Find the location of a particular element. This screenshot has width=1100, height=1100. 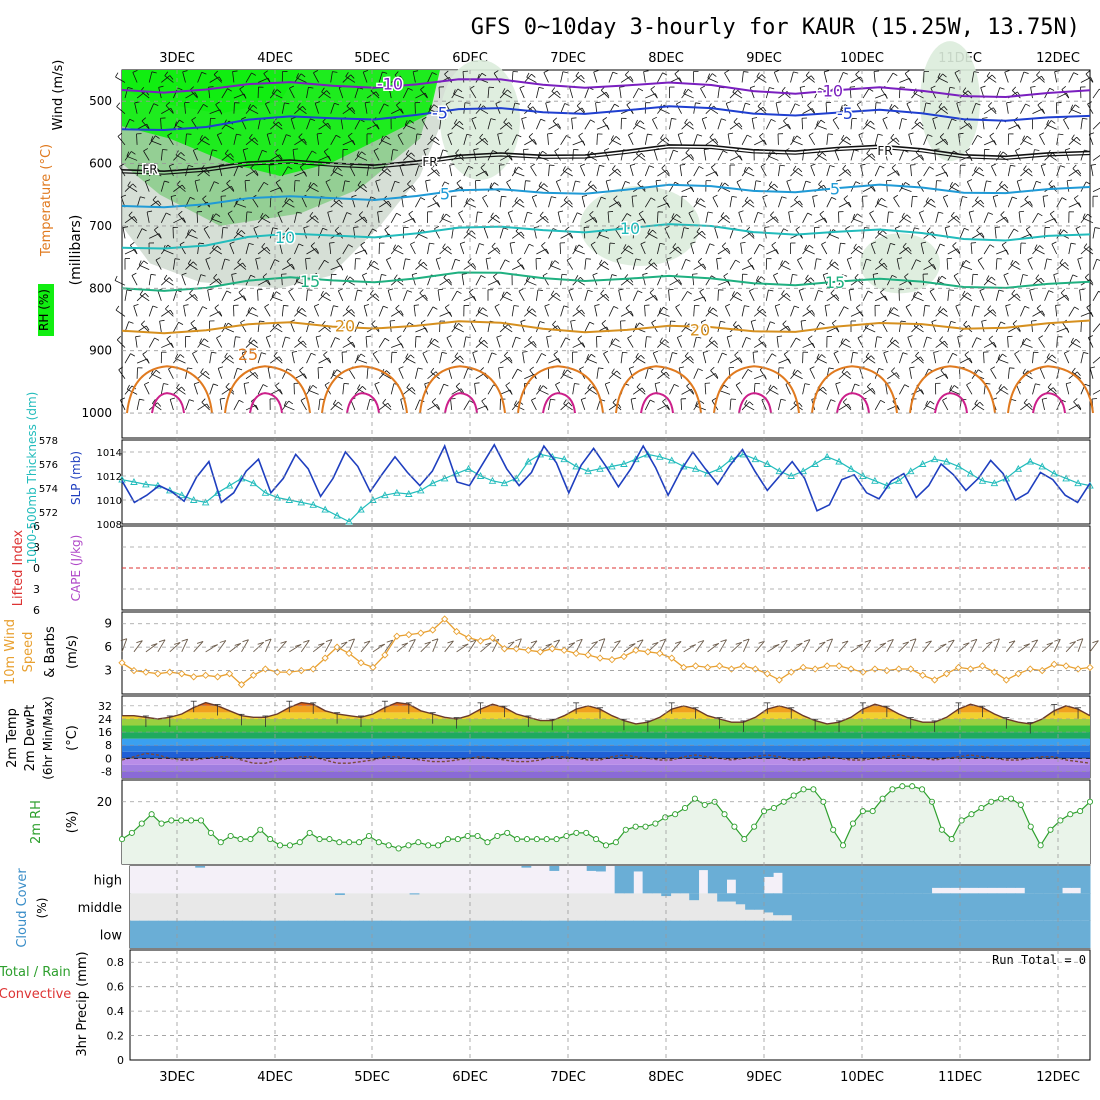

wind-10m-point is located at coordinates (672, 658).